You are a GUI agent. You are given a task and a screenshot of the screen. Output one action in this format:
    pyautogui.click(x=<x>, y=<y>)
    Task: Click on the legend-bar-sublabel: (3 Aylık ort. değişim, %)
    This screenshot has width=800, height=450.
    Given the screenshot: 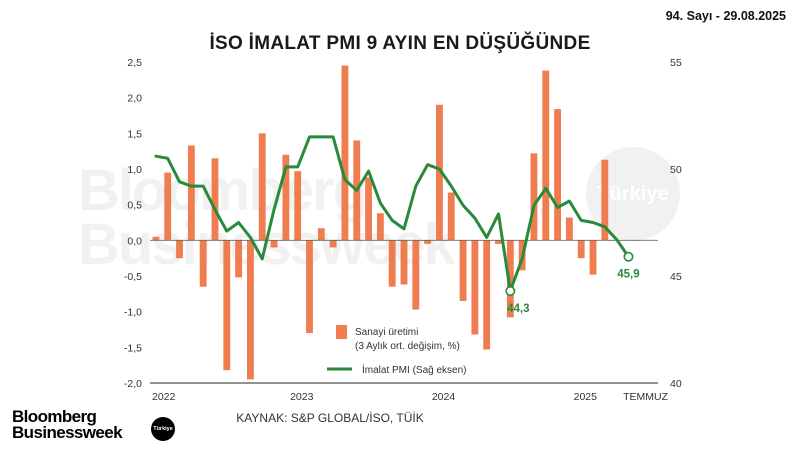 What is the action you would take?
    pyautogui.click(x=407, y=346)
    